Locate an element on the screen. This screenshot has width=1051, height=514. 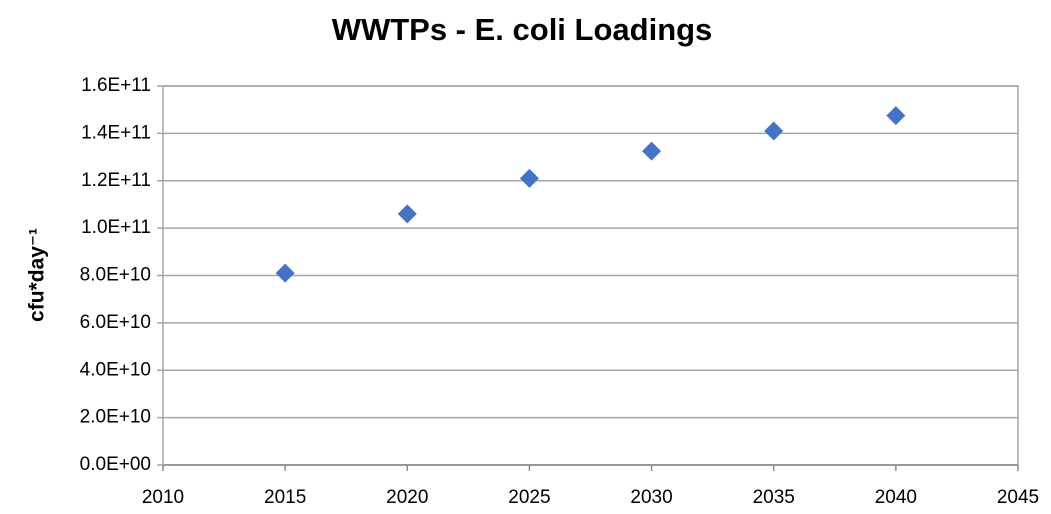
y-tick-label: 1.6E+11 is located at coordinates (116, 85).